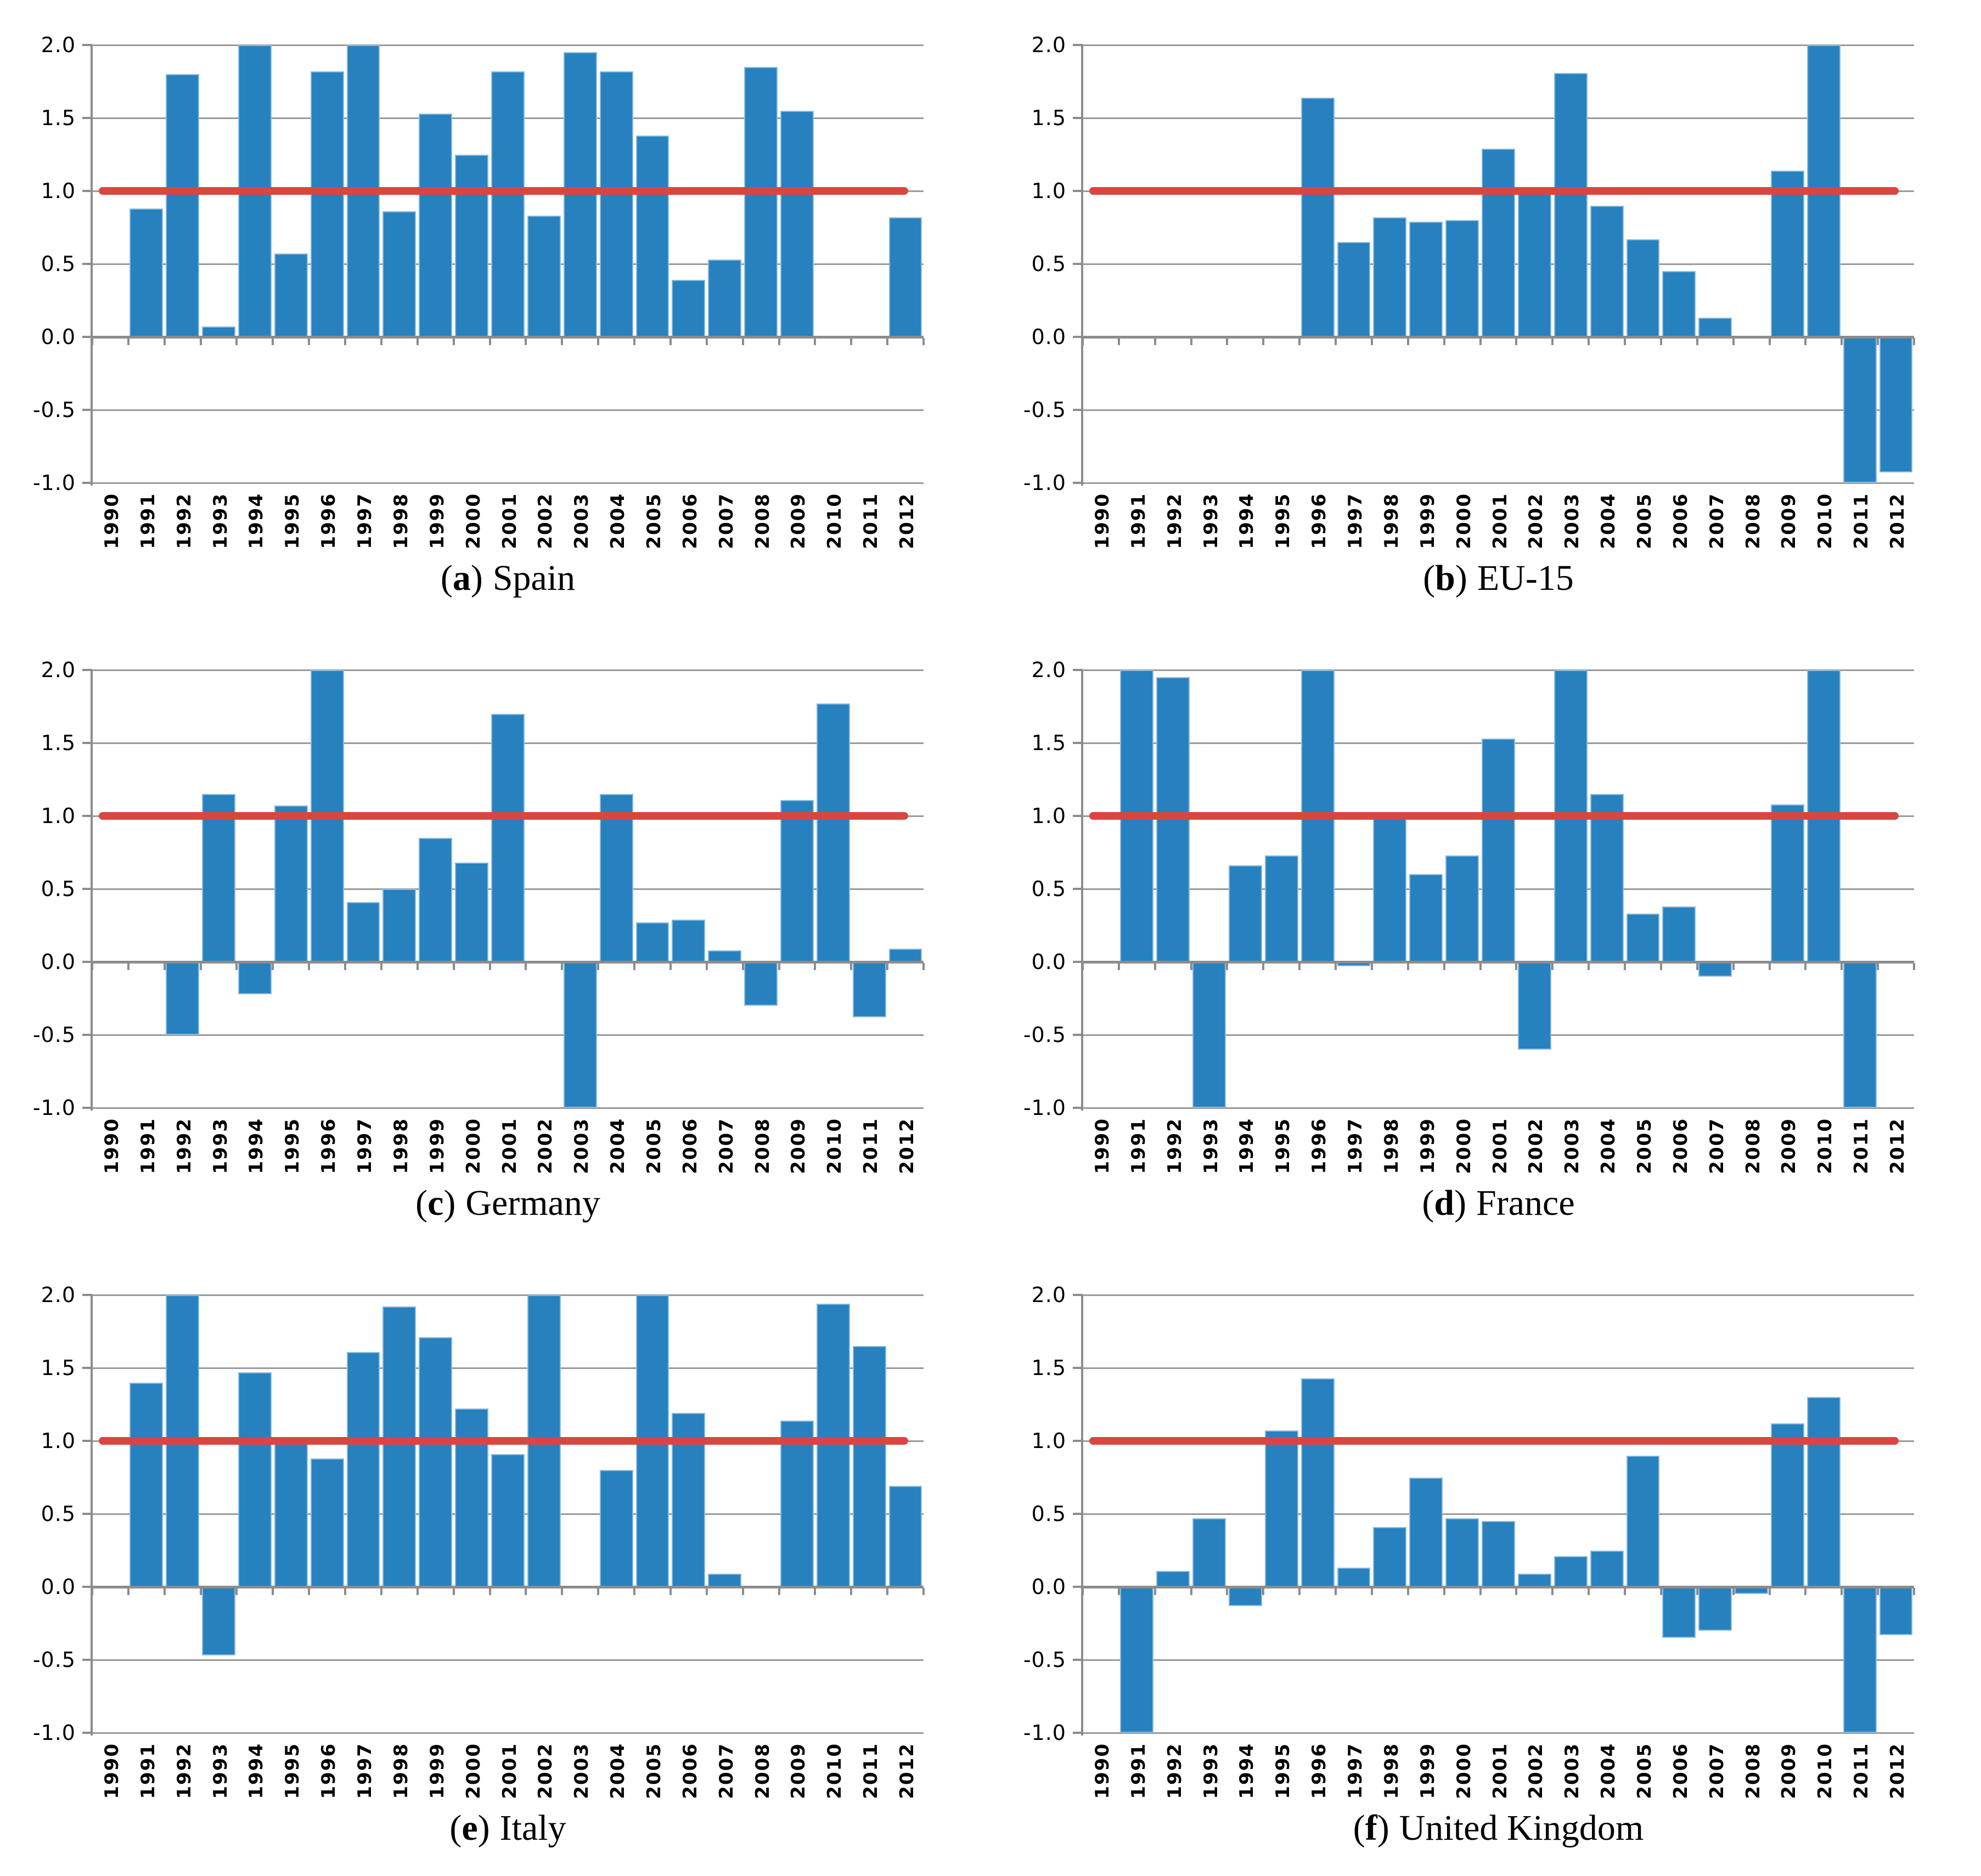  What do you see at coordinates (907, 1771) in the screenshot?
I see `x-tick-label-2012: 2012` at bounding box center [907, 1771].